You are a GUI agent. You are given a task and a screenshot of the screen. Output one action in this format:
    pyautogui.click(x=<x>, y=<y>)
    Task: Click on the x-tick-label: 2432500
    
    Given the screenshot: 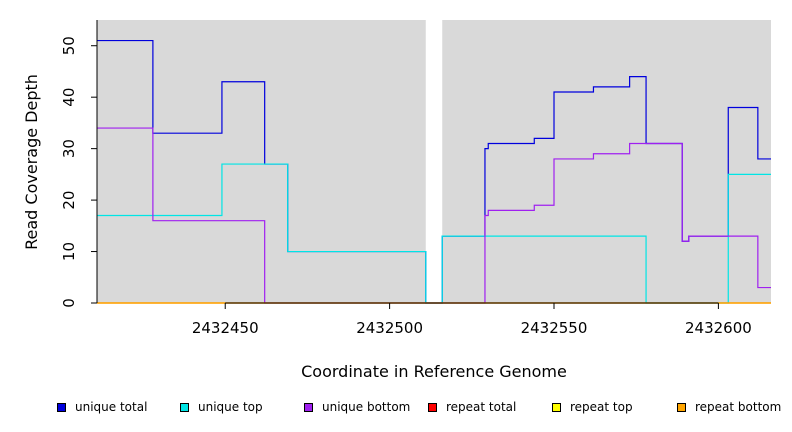 What is the action you would take?
    pyautogui.click(x=389, y=328)
    